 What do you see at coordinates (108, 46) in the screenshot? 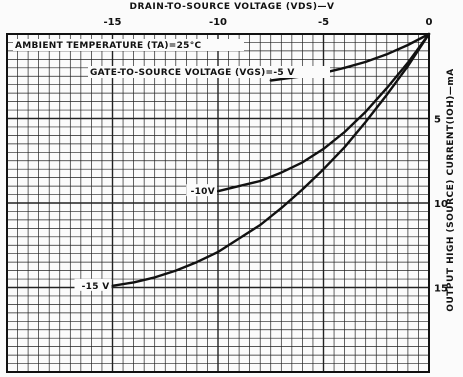
I see `ambient-temperature-label: AMBIENT TEMPERATURE (TA)=25°C` at bounding box center [108, 46].